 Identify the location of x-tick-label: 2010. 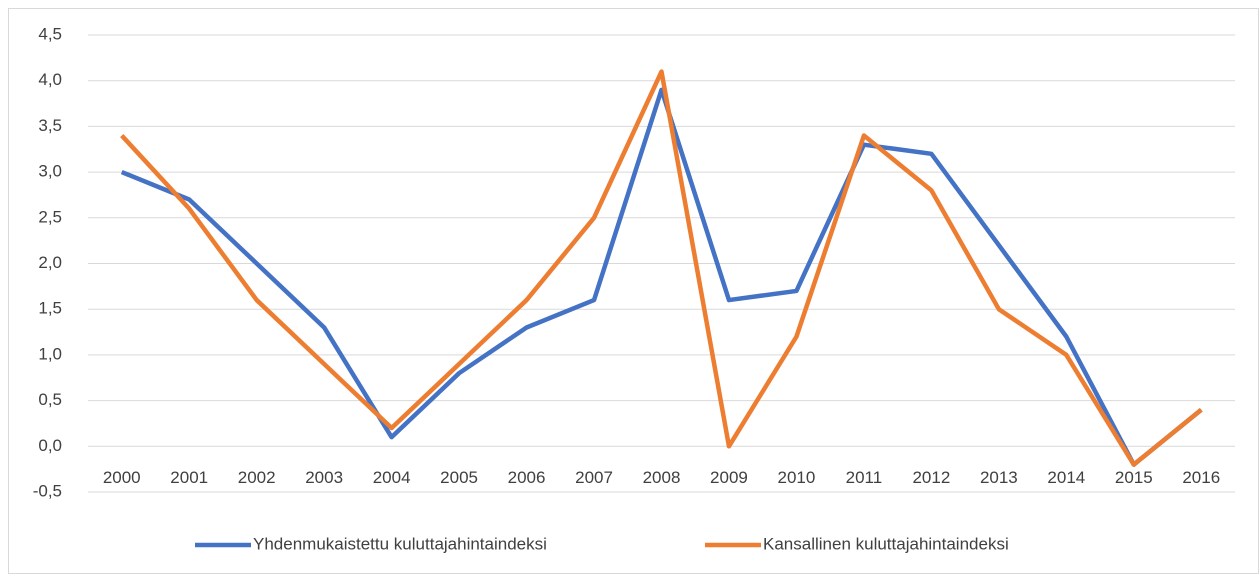
(797, 477).